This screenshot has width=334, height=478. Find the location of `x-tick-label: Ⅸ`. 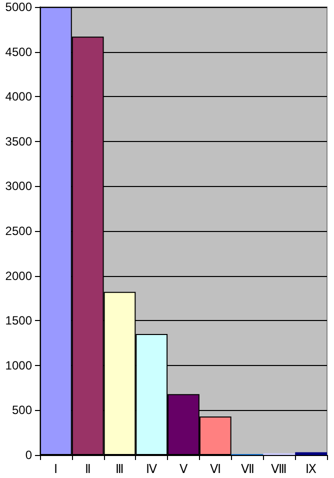

x-tick-label: Ⅸ is located at coordinates (311, 469).